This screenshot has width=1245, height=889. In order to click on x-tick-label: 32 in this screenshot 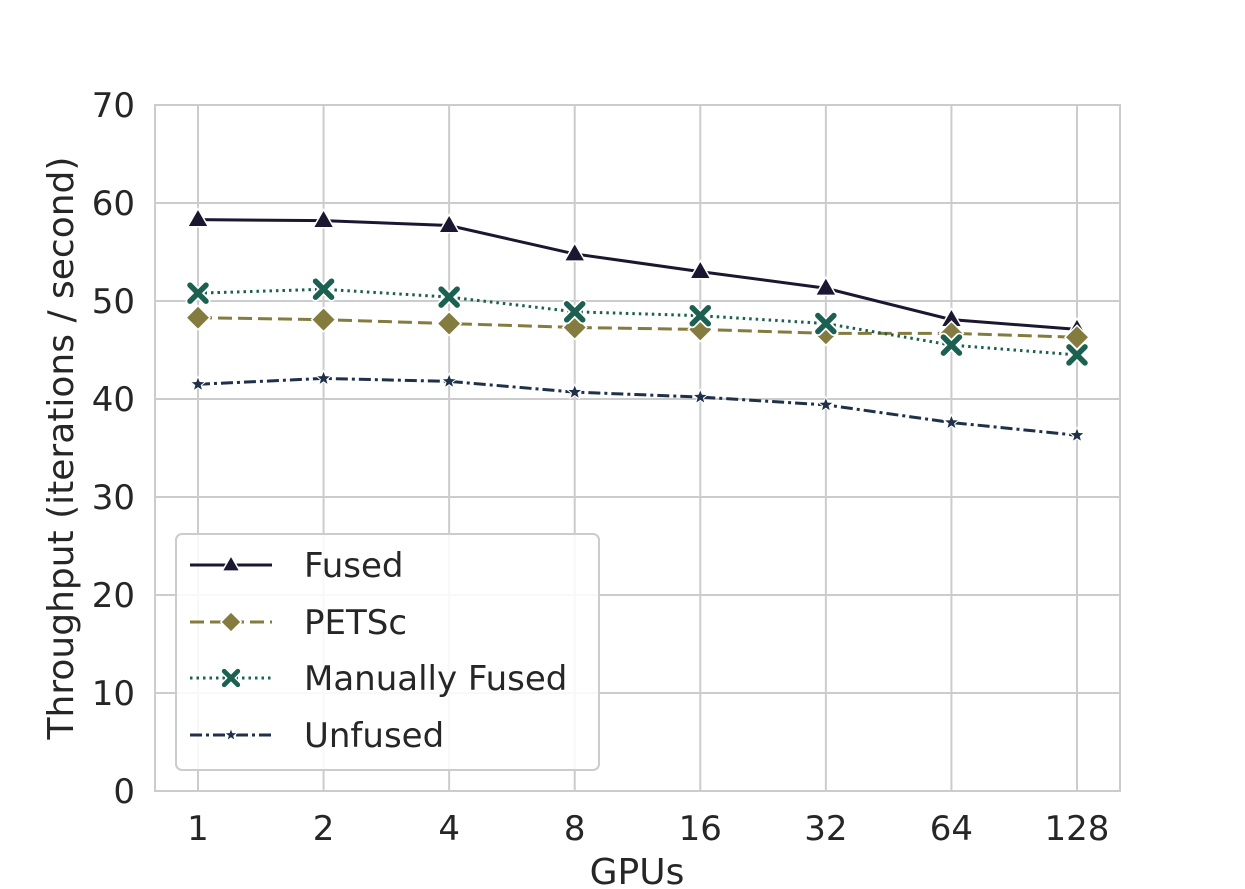, I will do `click(825, 829)`.